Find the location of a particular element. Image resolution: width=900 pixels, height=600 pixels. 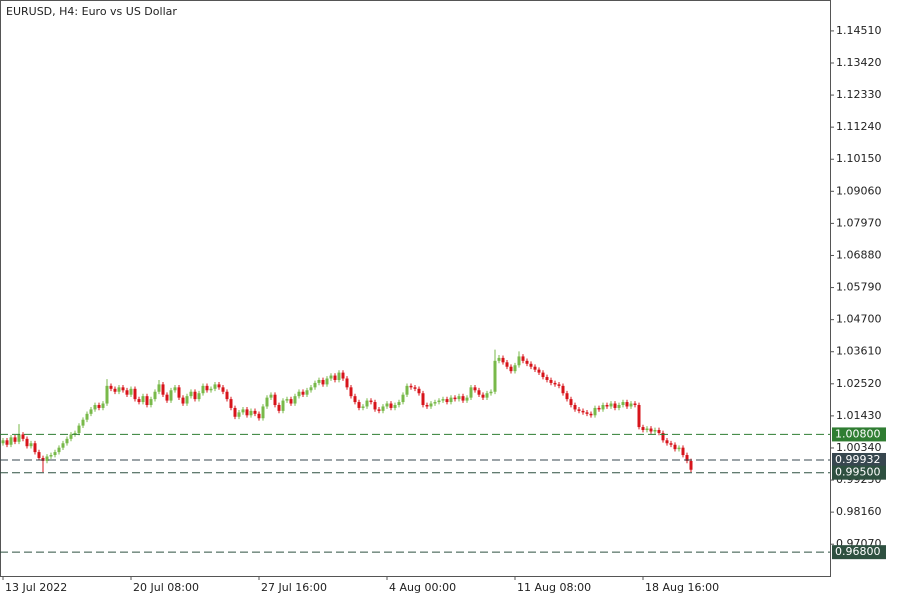

x-tick-label: 27 Jul 16:00 is located at coordinates (294, 587).